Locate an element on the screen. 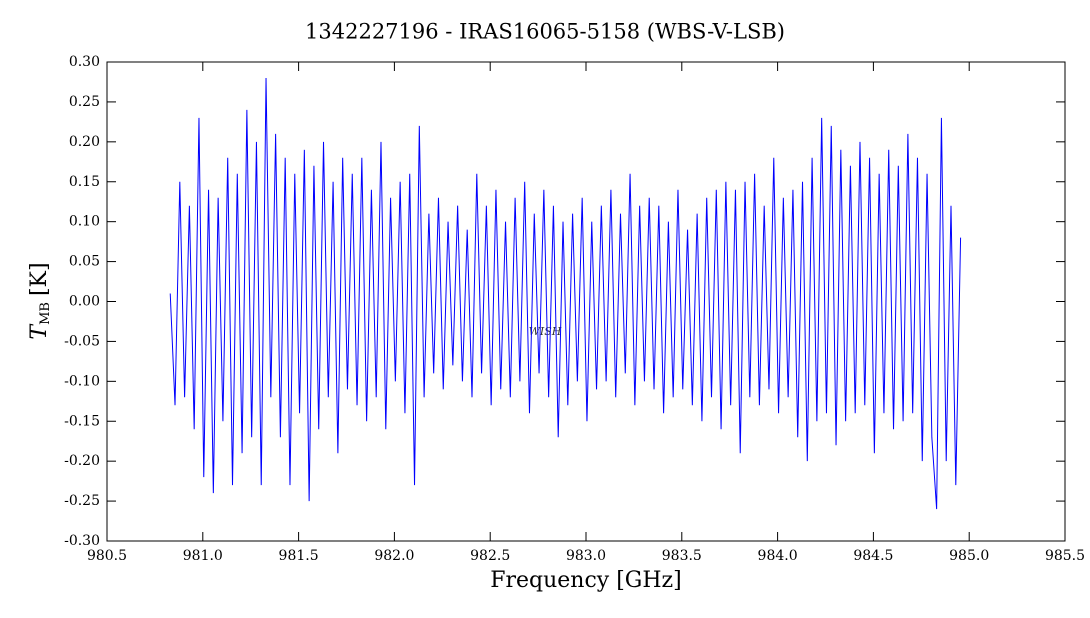  x-tick-label: 981.0 is located at coordinates (203, 556).